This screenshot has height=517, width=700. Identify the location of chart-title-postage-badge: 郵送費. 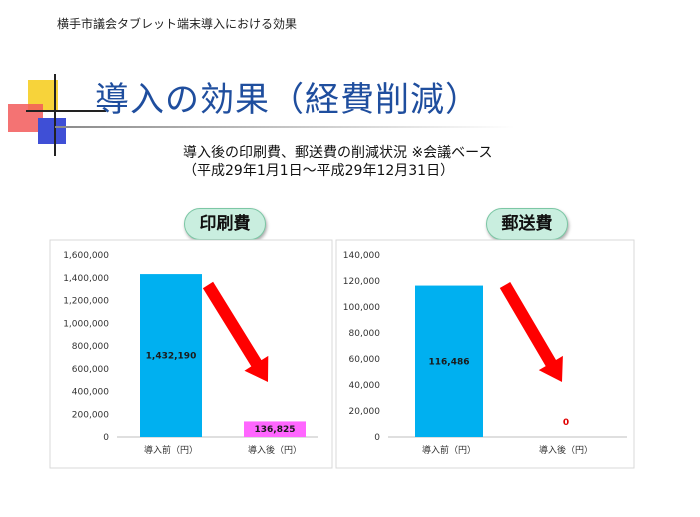
(527, 224).